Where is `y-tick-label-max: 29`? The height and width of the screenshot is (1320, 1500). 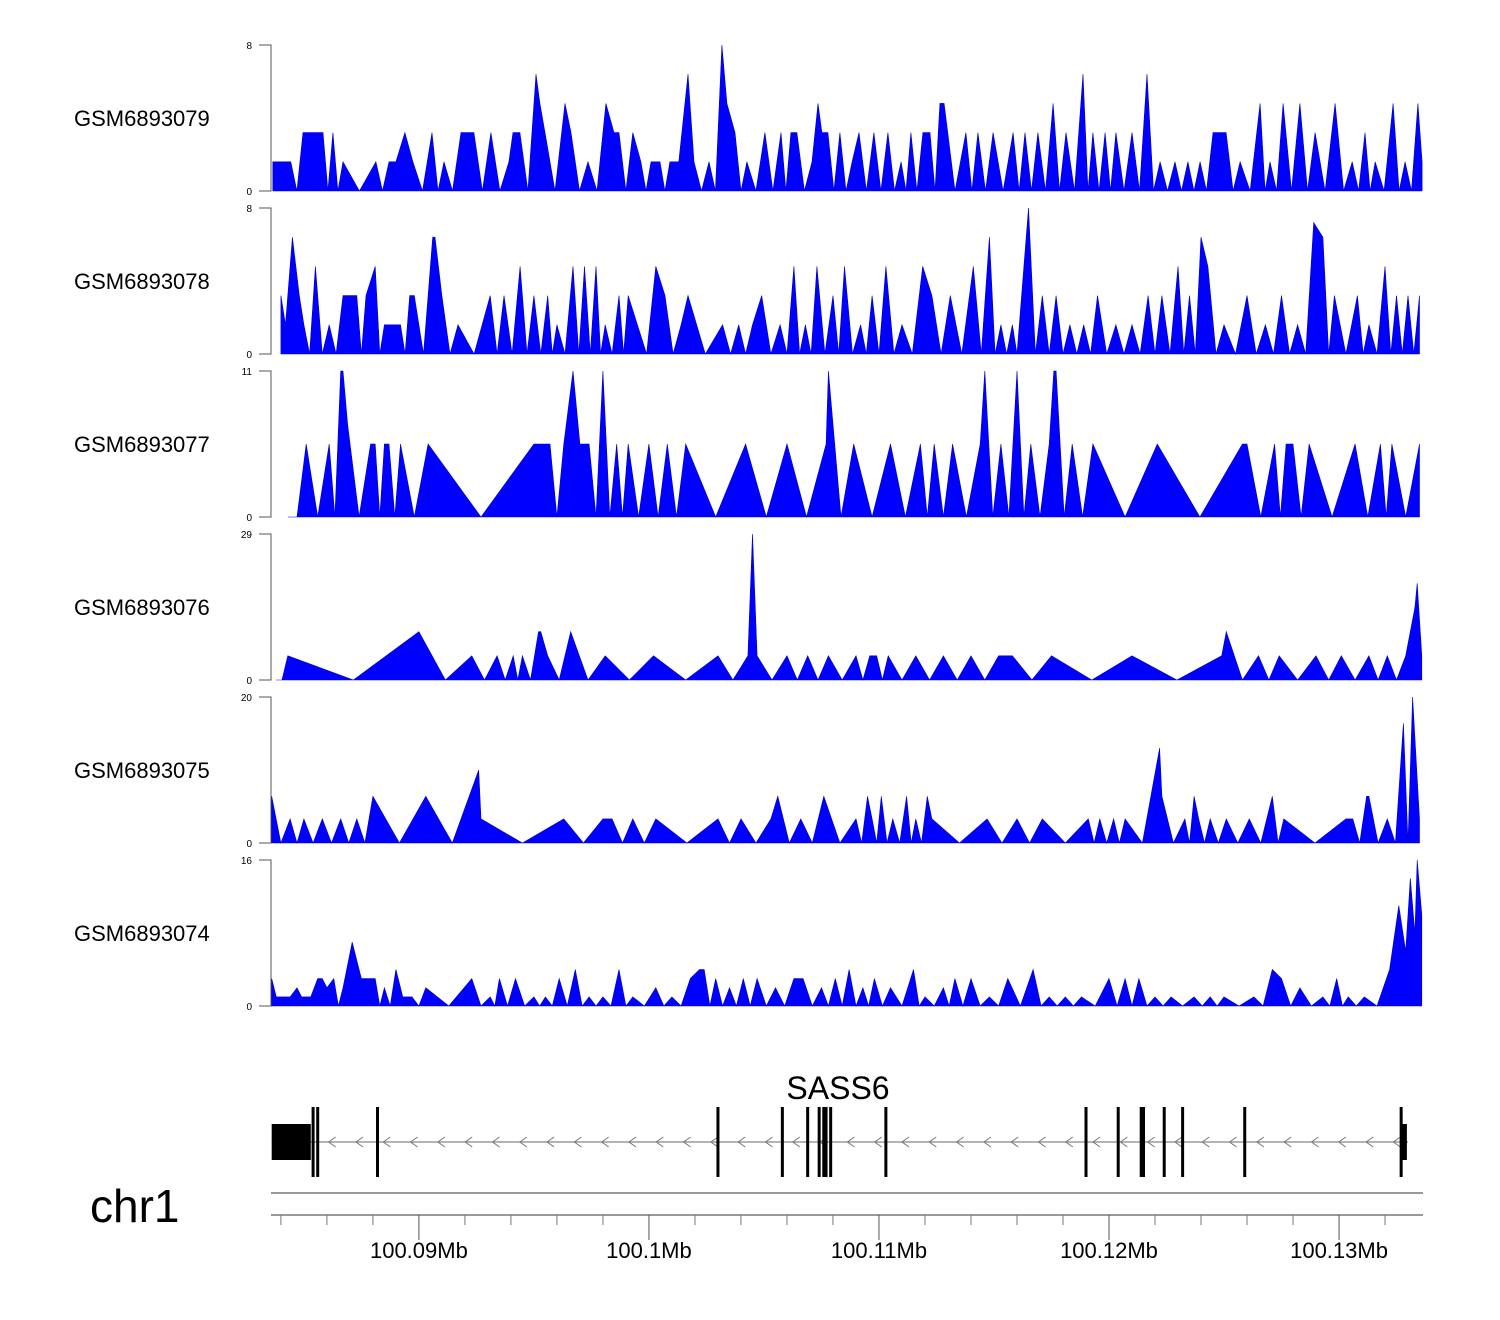 y-tick-label-max: 29 is located at coordinates (247, 535).